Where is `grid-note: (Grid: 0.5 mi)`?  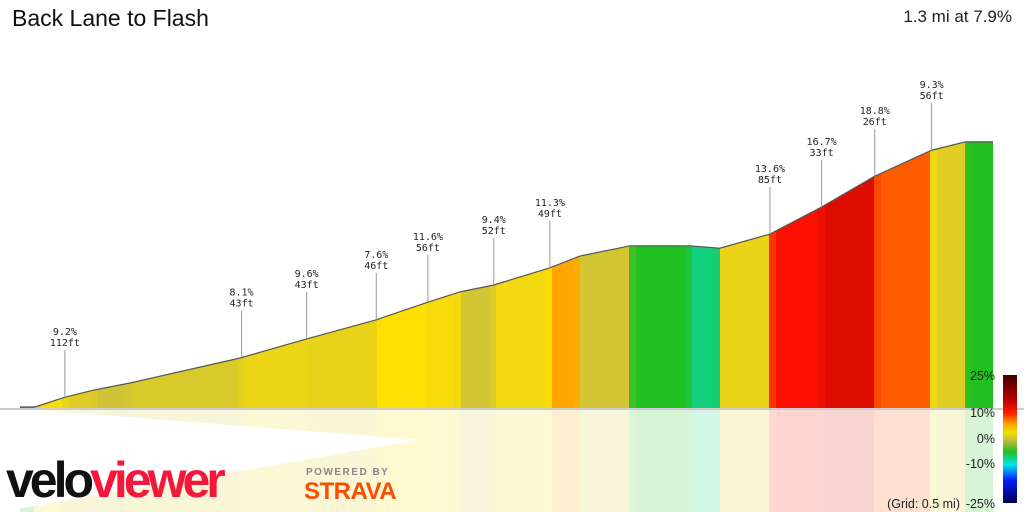
grid-note: (Grid: 0.5 mi) is located at coordinates (923, 504).